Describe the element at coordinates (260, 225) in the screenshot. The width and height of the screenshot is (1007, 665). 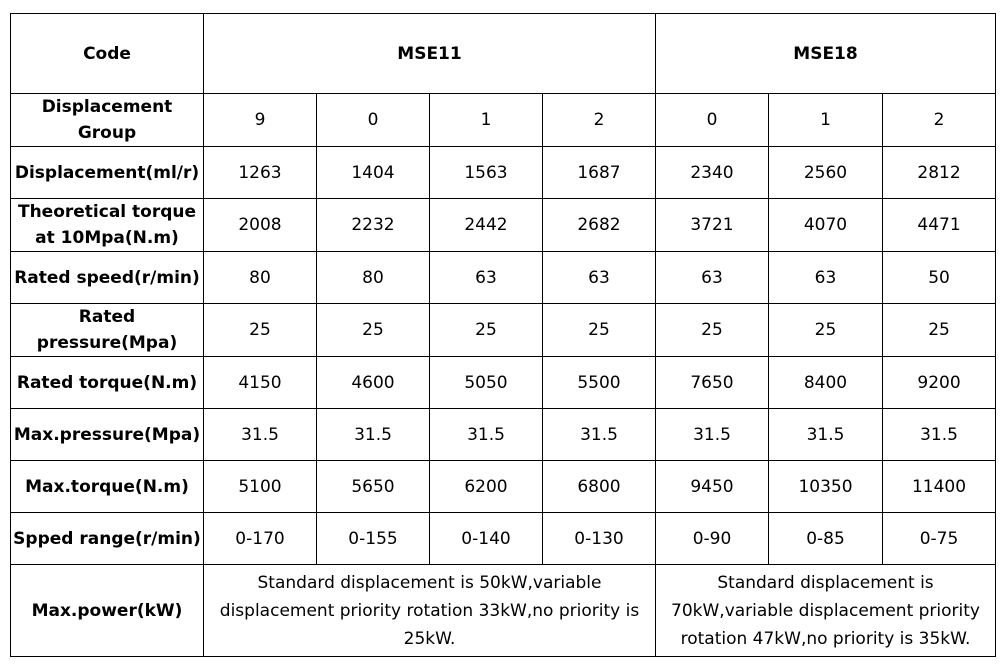
I see `table-cell: 2008` at that location.